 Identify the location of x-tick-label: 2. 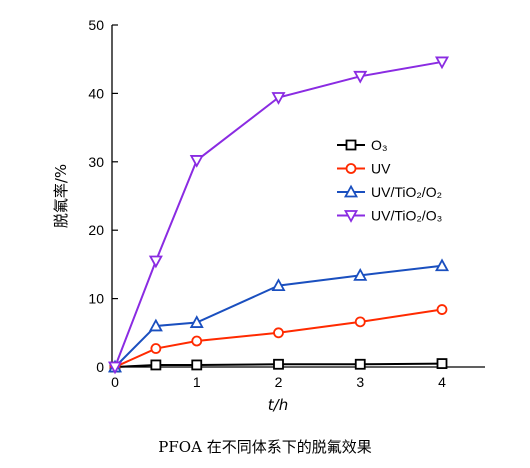
(279, 382).